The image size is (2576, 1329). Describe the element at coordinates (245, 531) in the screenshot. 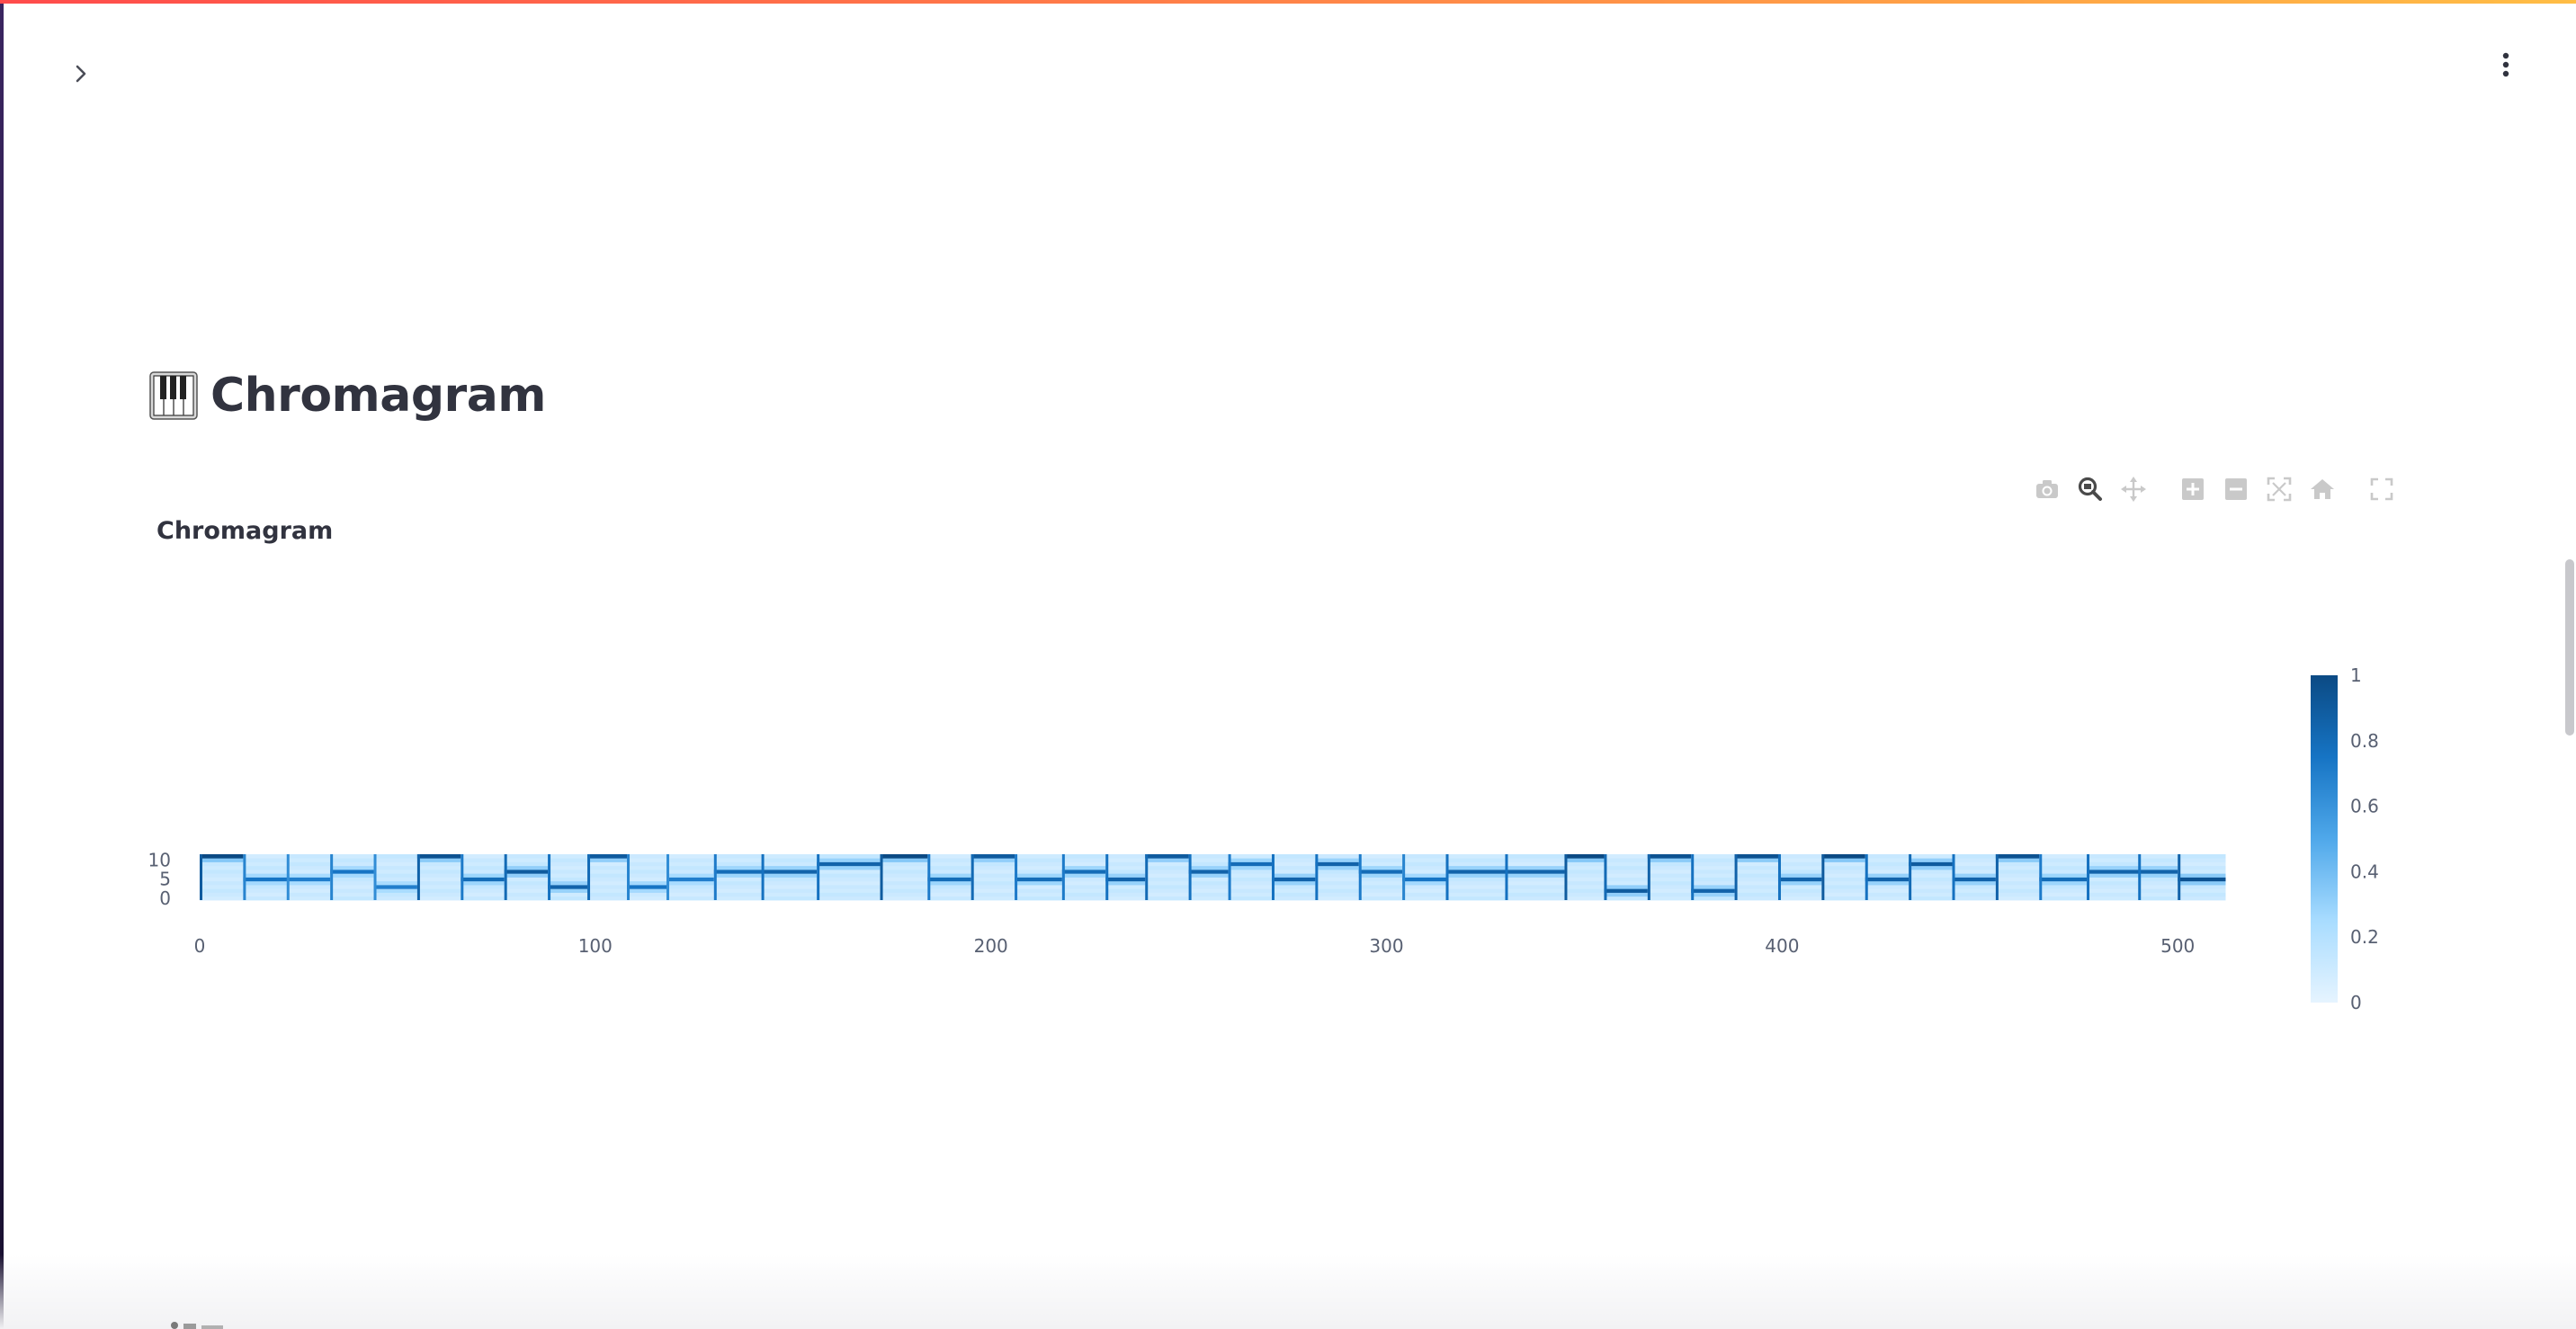

I see `chart-title: Chromagram` at that location.